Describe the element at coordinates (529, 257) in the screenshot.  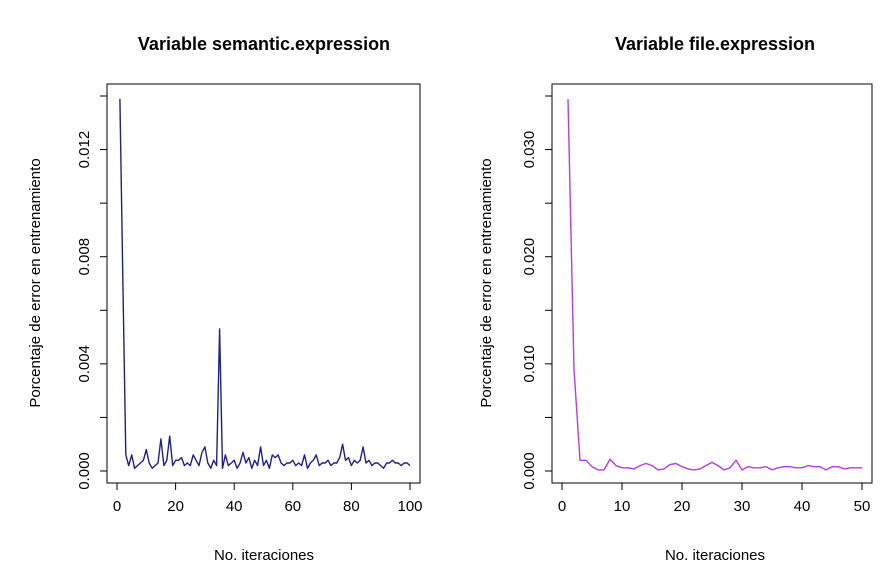
I see `y-tick-label: 0.020` at that location.